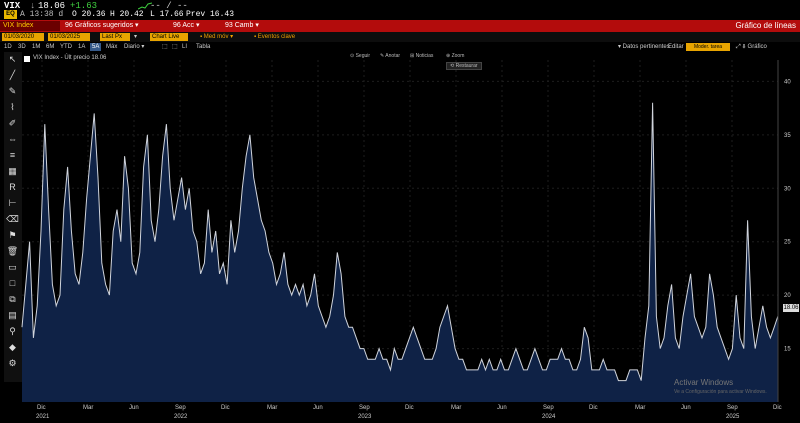  Describe the element at coordinates (12, 315) in the screenshot. I see `bars-icon: ▤` at that location.